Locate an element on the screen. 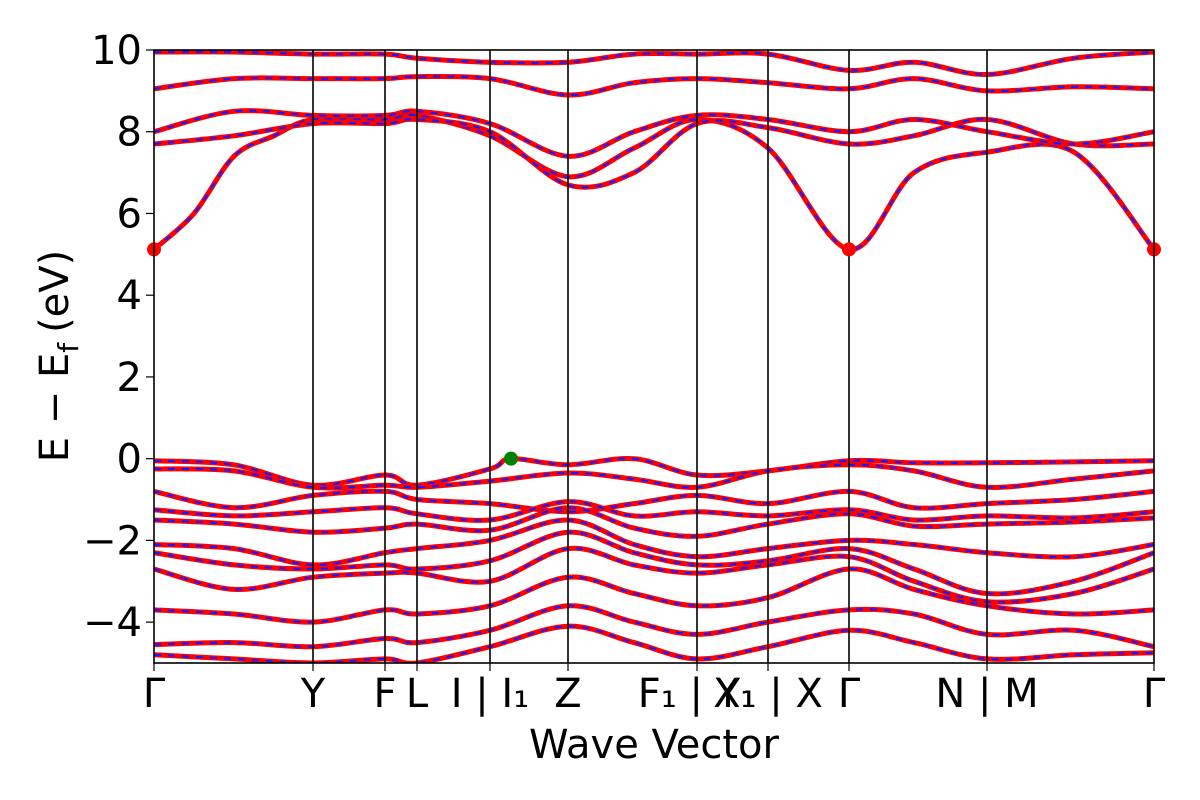 This screenshot has width=1200, height=800. x-tick-label-1: Y is located at coordinates (313, 694).